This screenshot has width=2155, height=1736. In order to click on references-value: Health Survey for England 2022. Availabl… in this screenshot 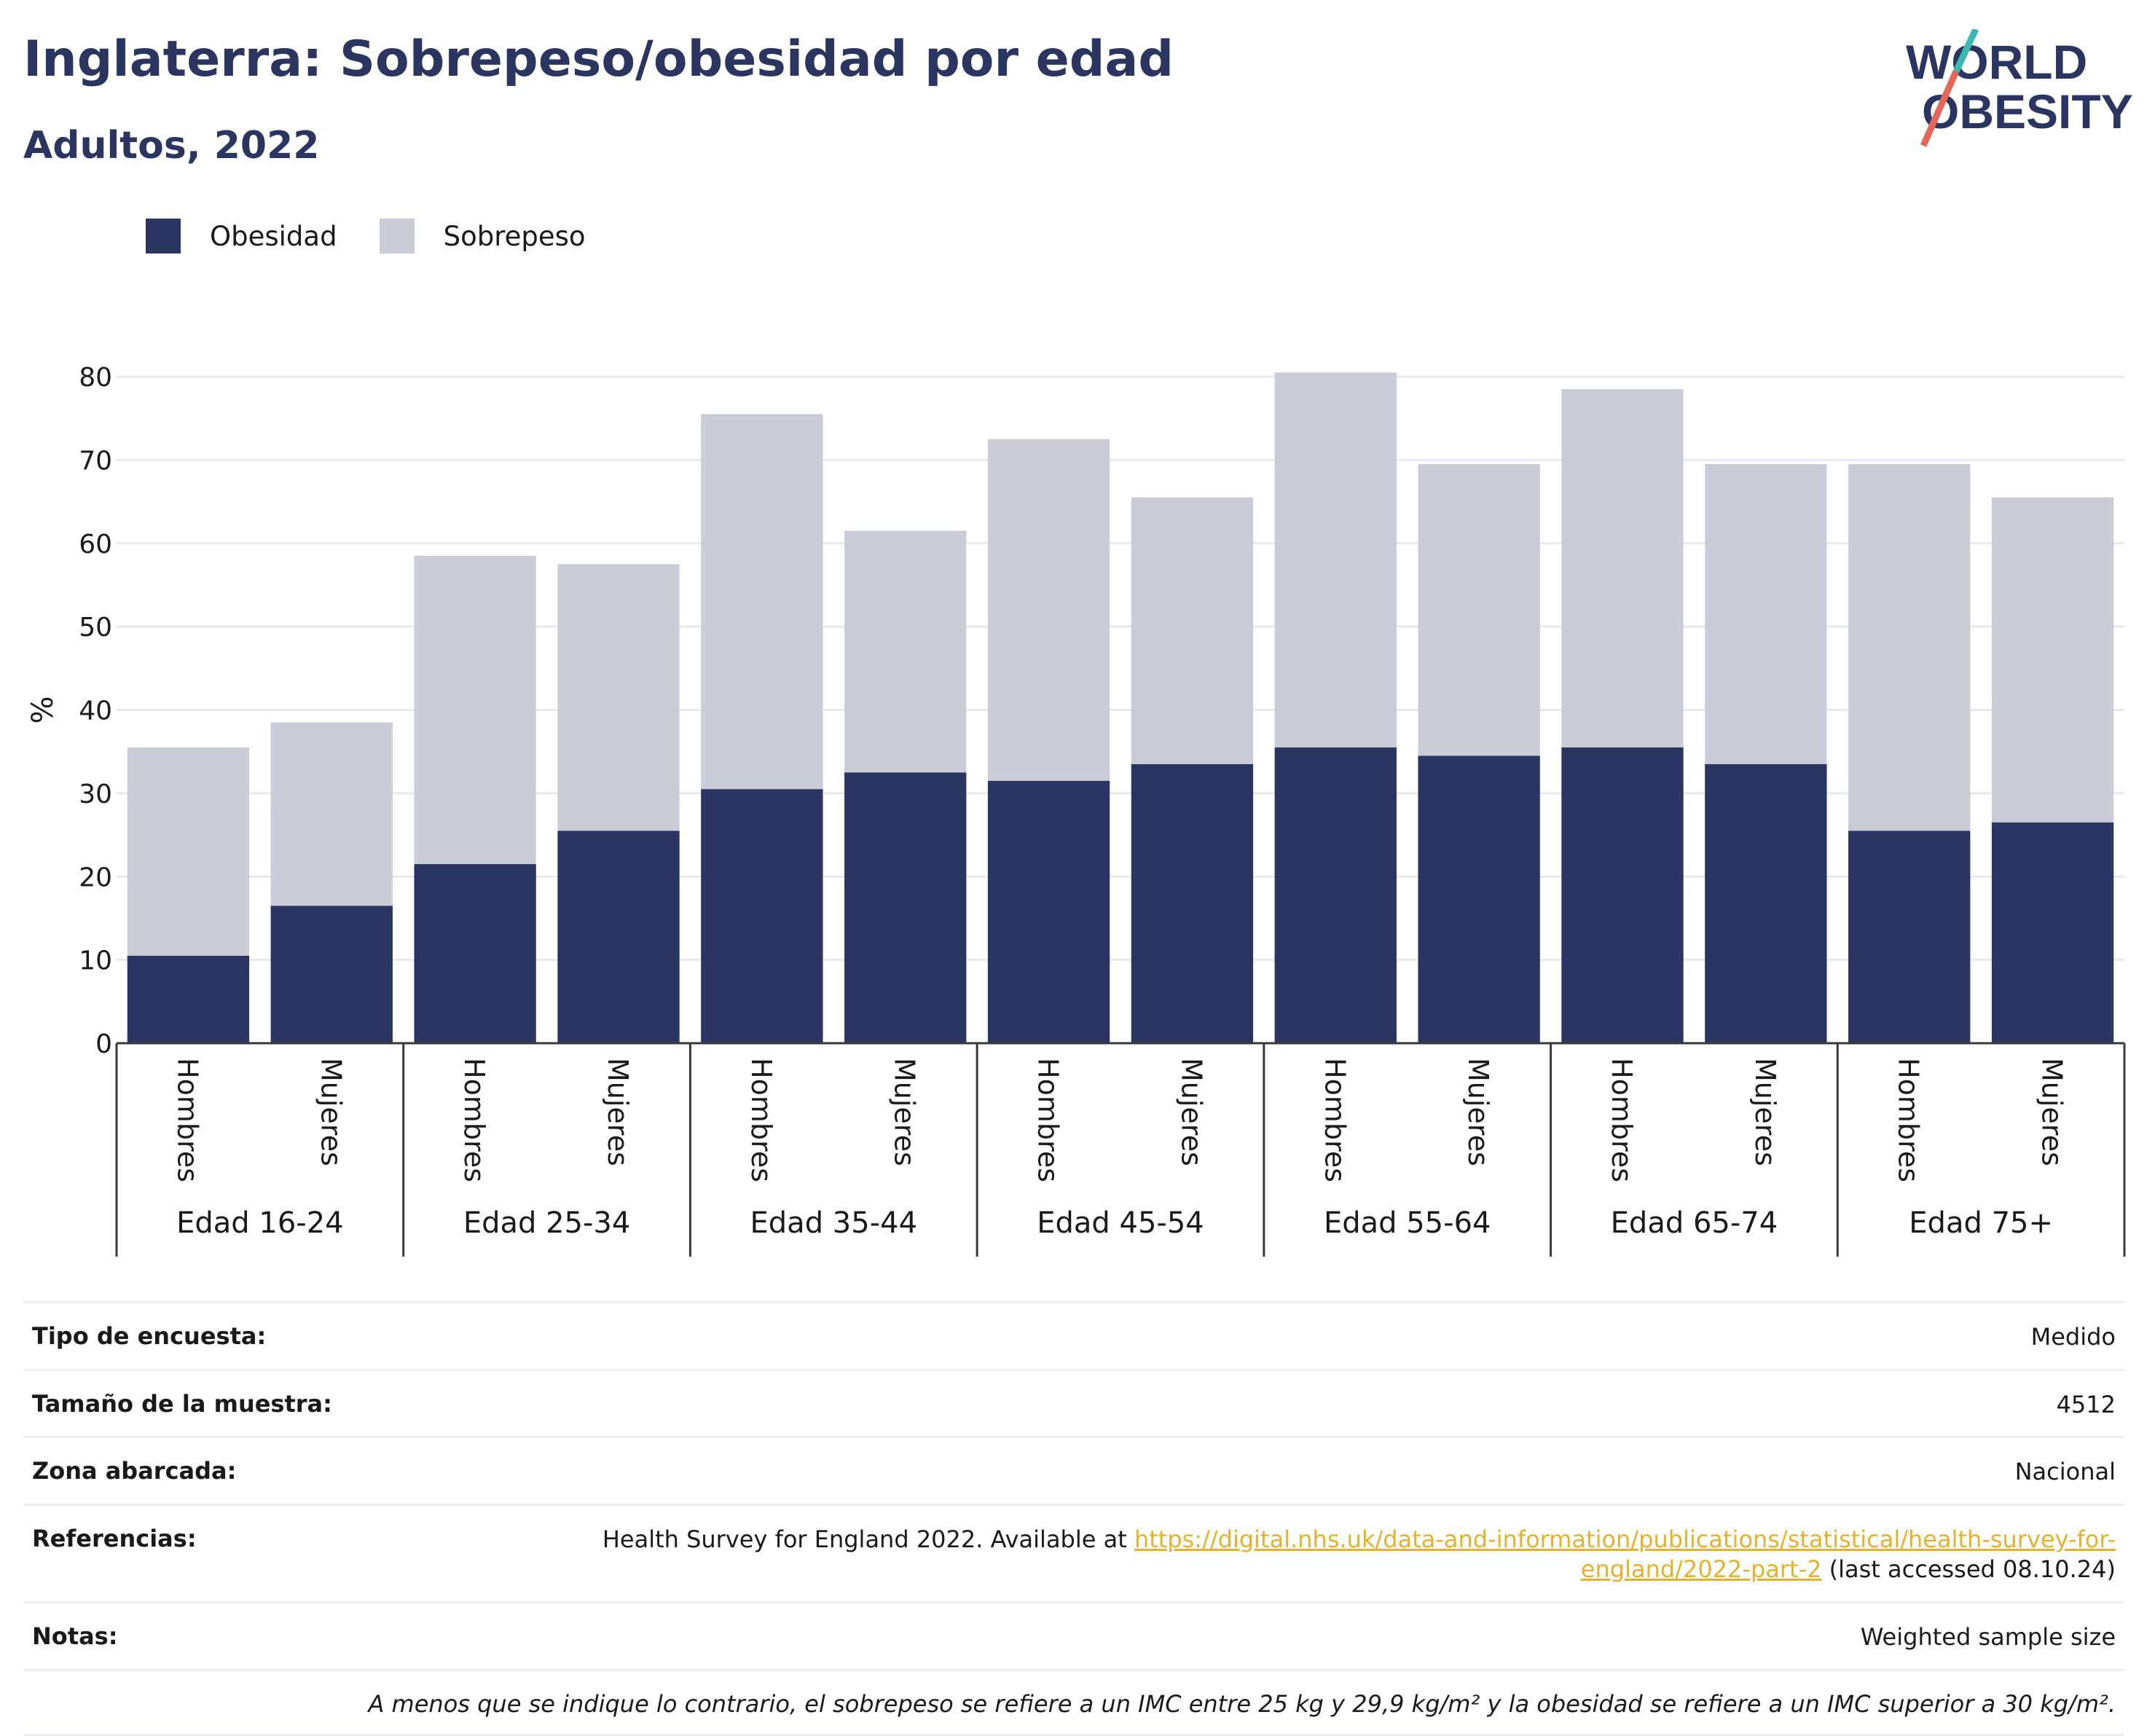, I will do `click(1351, 1555)`.